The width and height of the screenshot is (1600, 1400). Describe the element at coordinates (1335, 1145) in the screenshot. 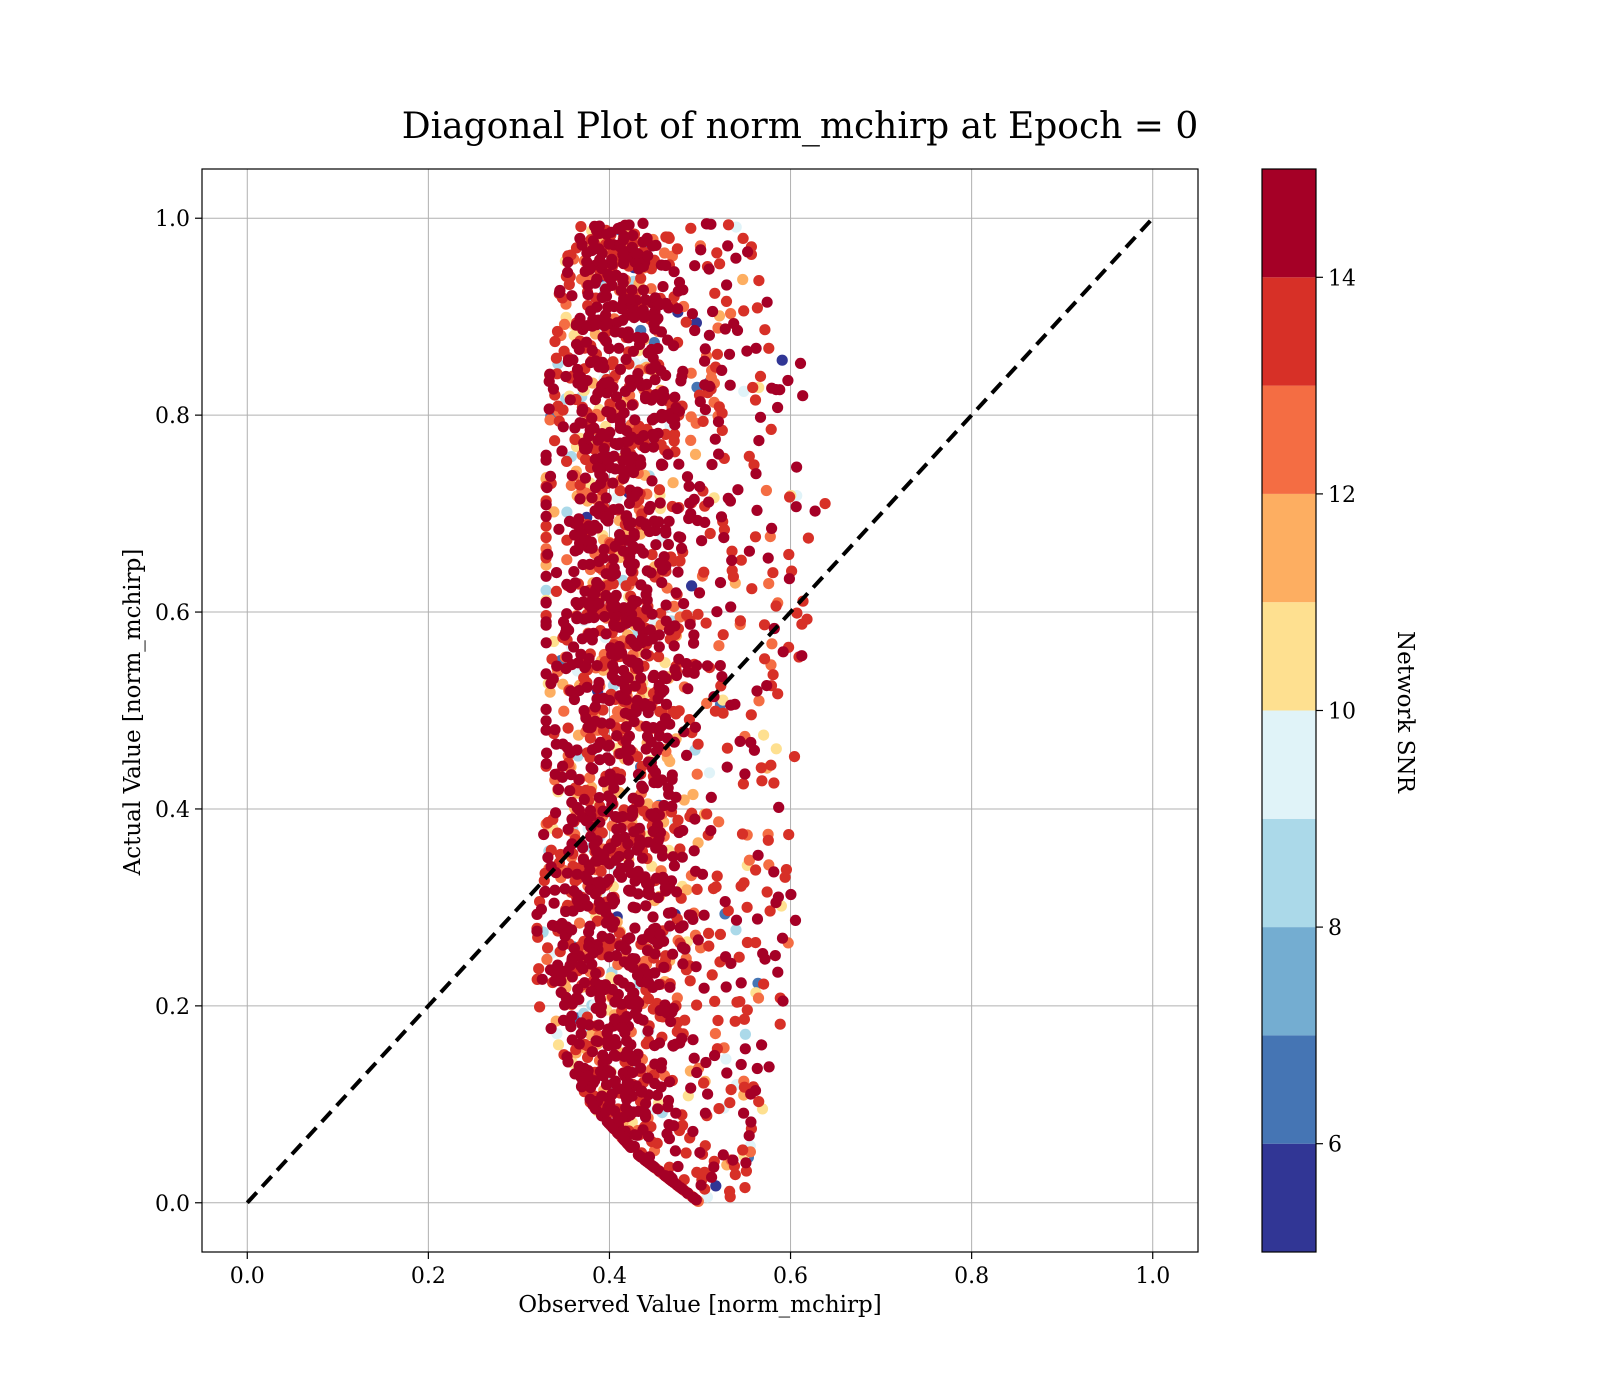

I see `colorbar-tick-label: 6` at that location.